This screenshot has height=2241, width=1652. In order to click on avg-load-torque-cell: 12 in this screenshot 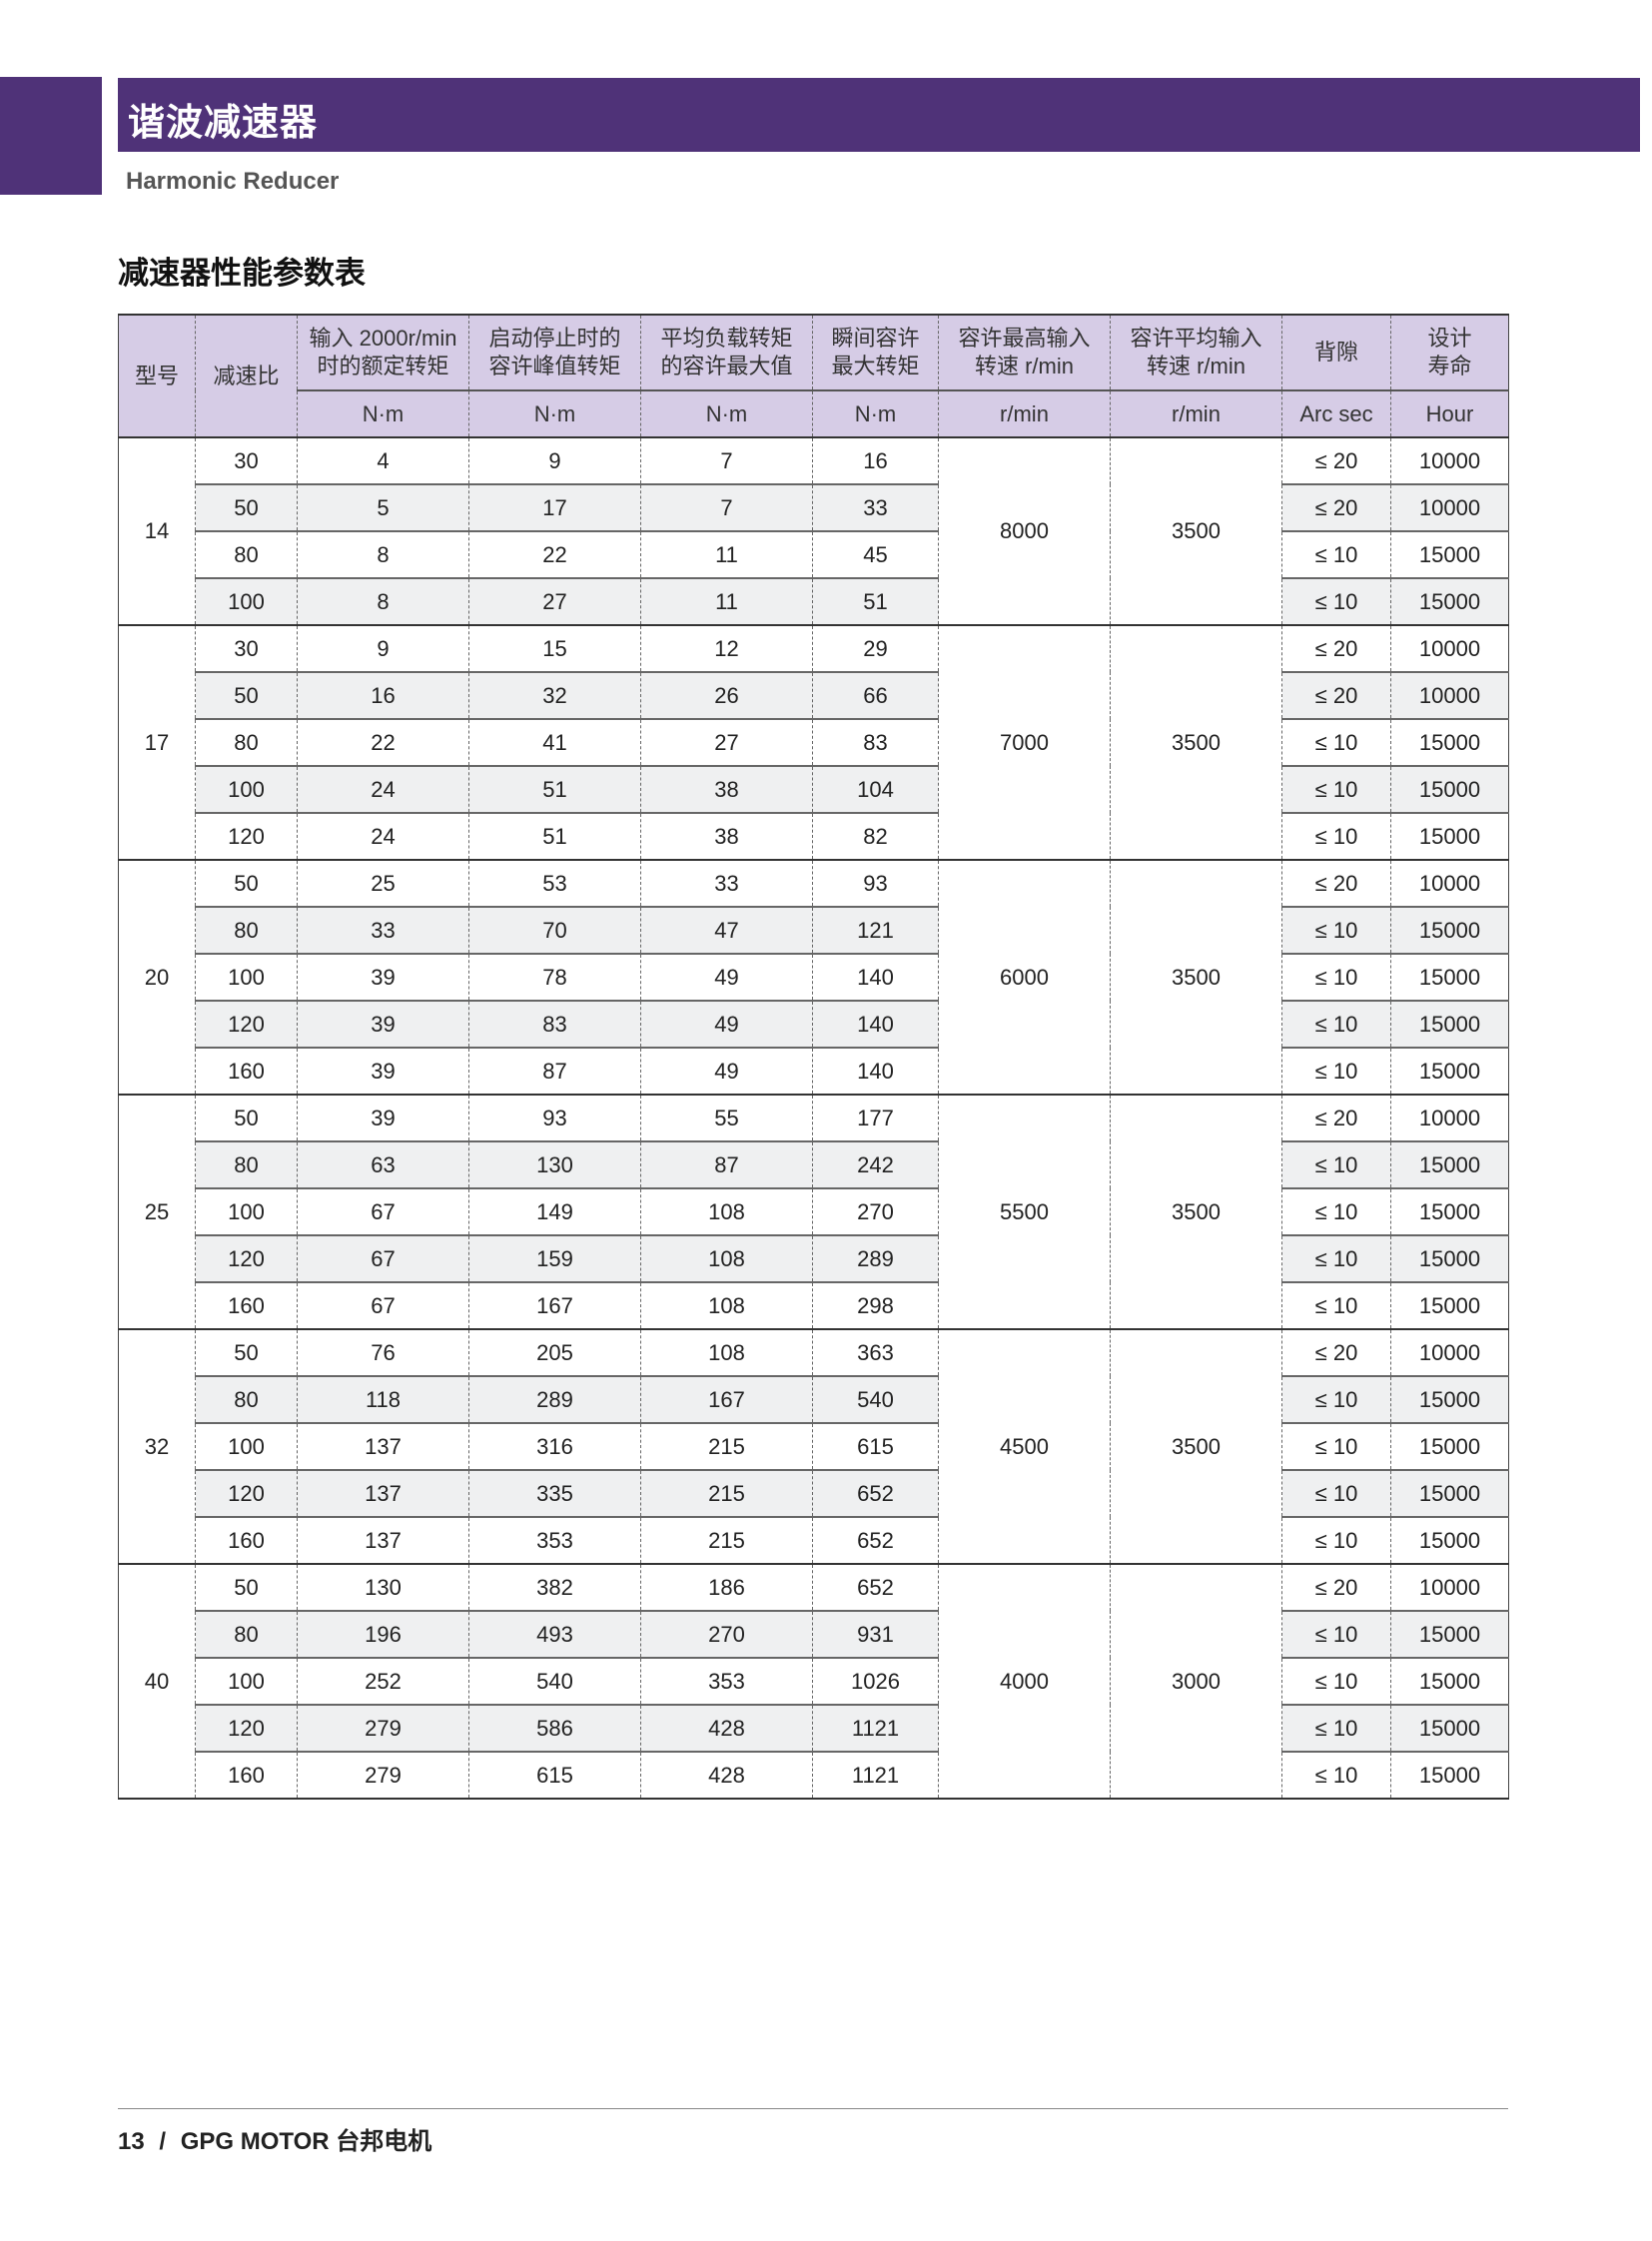, I will do `click(726, 648)`.